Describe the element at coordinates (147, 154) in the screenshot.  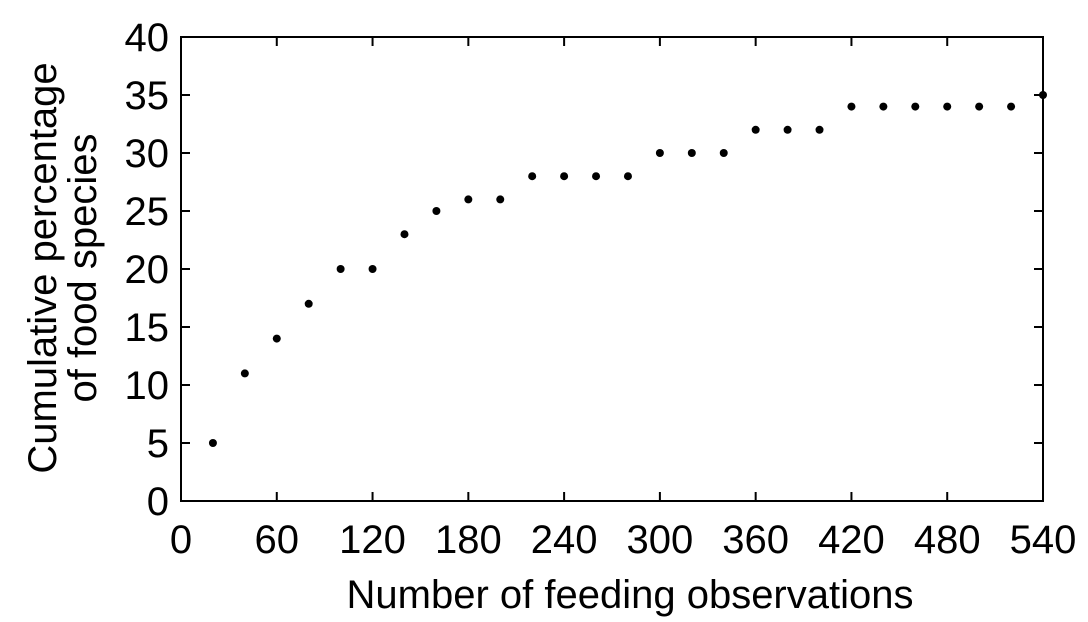
I see `y-tick-label: 30` at that location.